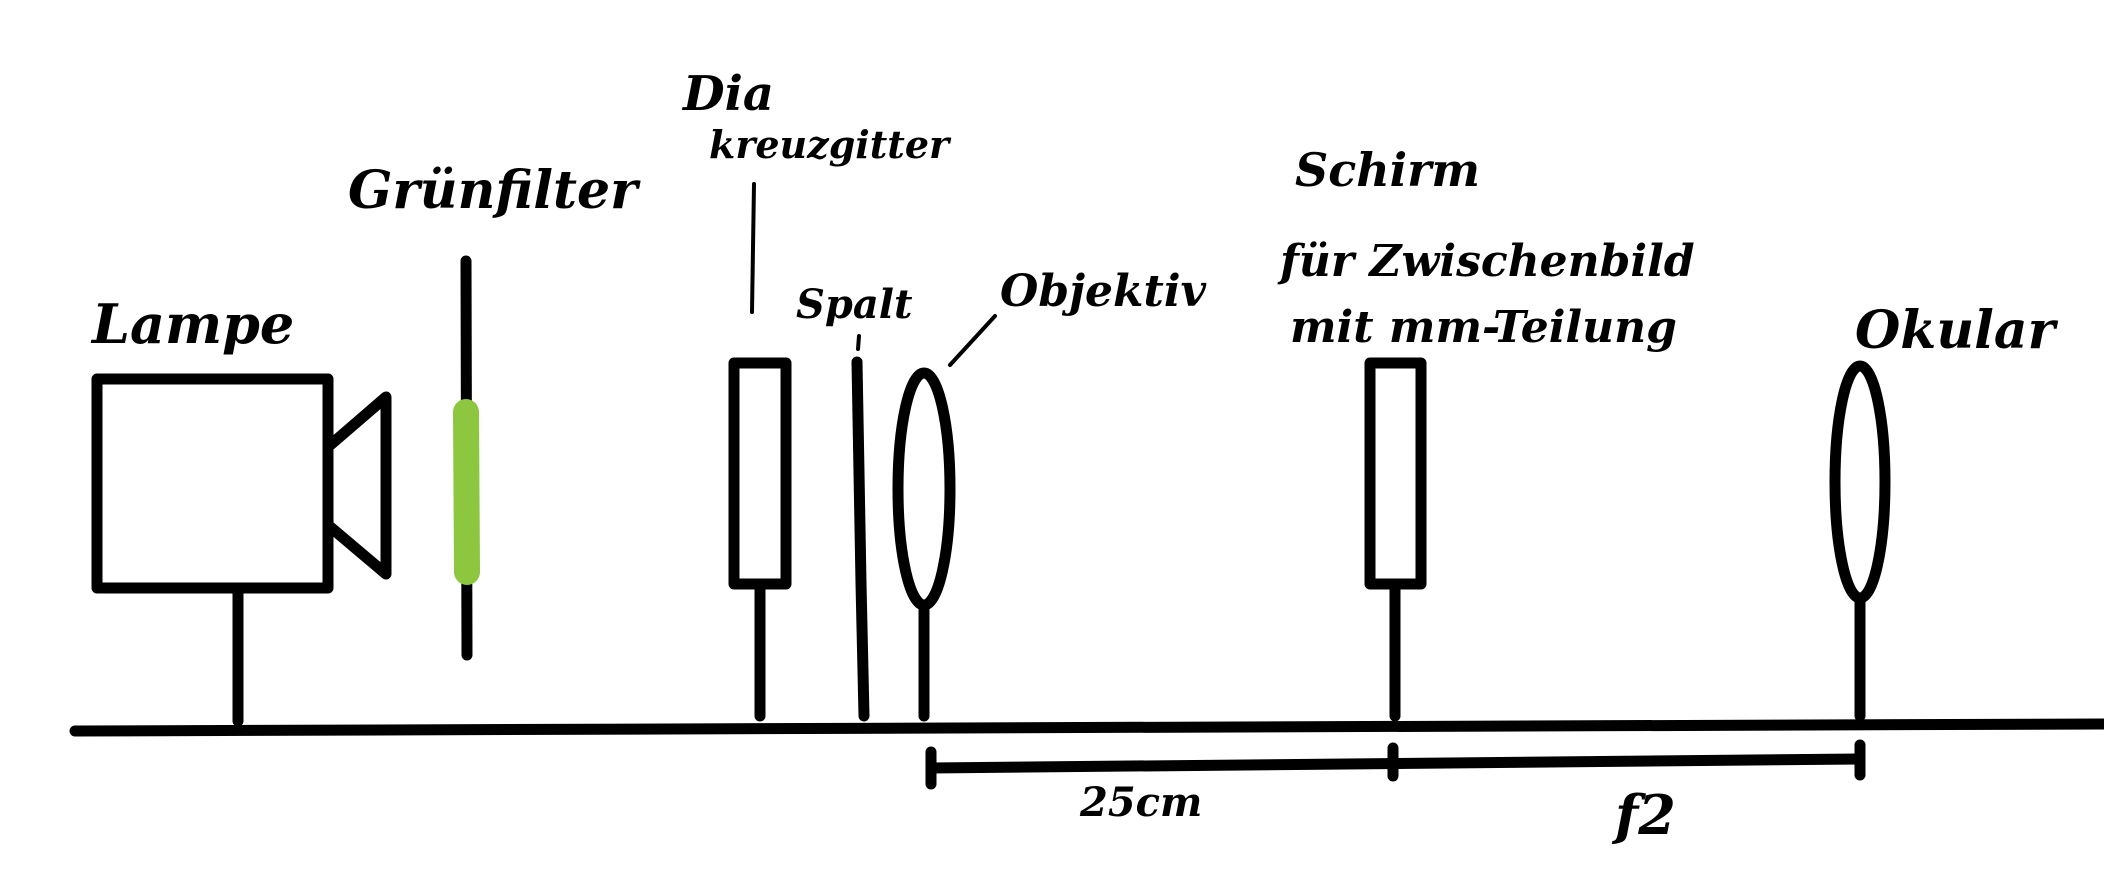 The image size is (2104, 894). What do you see at coordinates (924, 489) in the screenshot?
I see `objective-lens-body` at bounding box center [924, 489].